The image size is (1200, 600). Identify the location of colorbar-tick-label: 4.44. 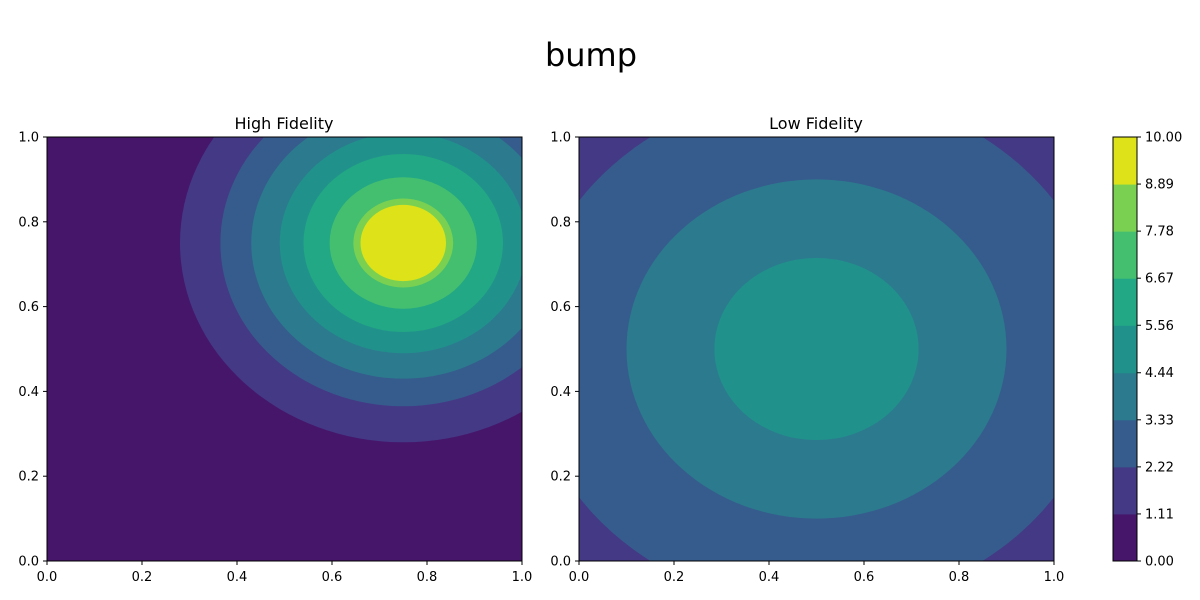
(1159, 373).